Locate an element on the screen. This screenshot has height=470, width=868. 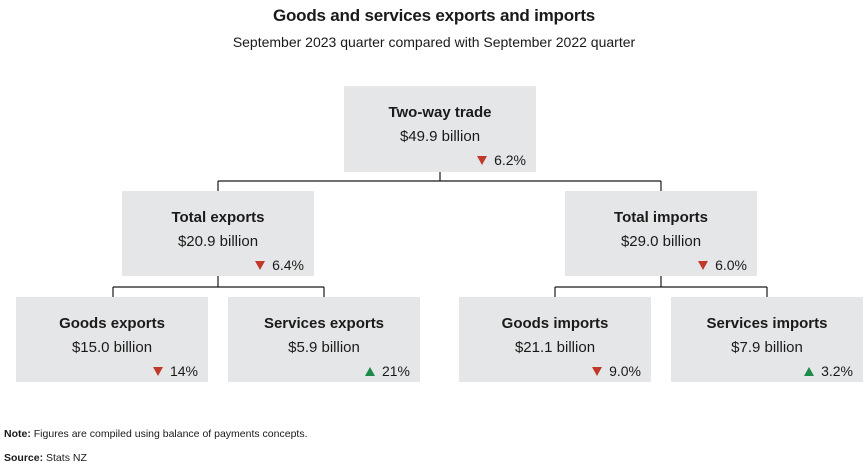
node-value: $5.9 billion is located at coordinates (324, 347).